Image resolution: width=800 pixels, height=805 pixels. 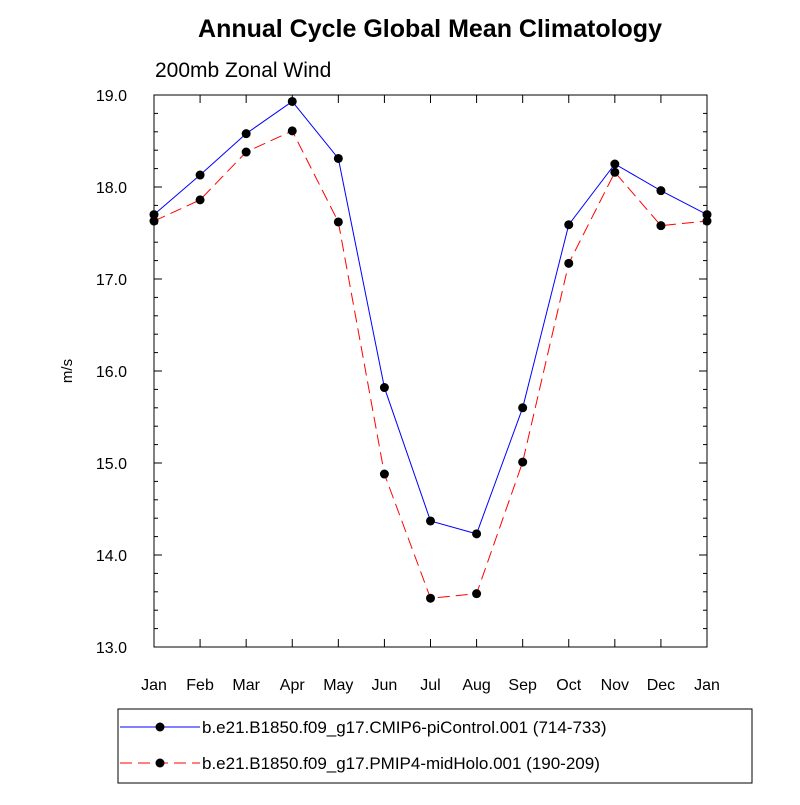 What do you see at coordinates (246, 685) in the screenshot?
I see `x-tick-label: Mar` at bounding box center [246, 685].